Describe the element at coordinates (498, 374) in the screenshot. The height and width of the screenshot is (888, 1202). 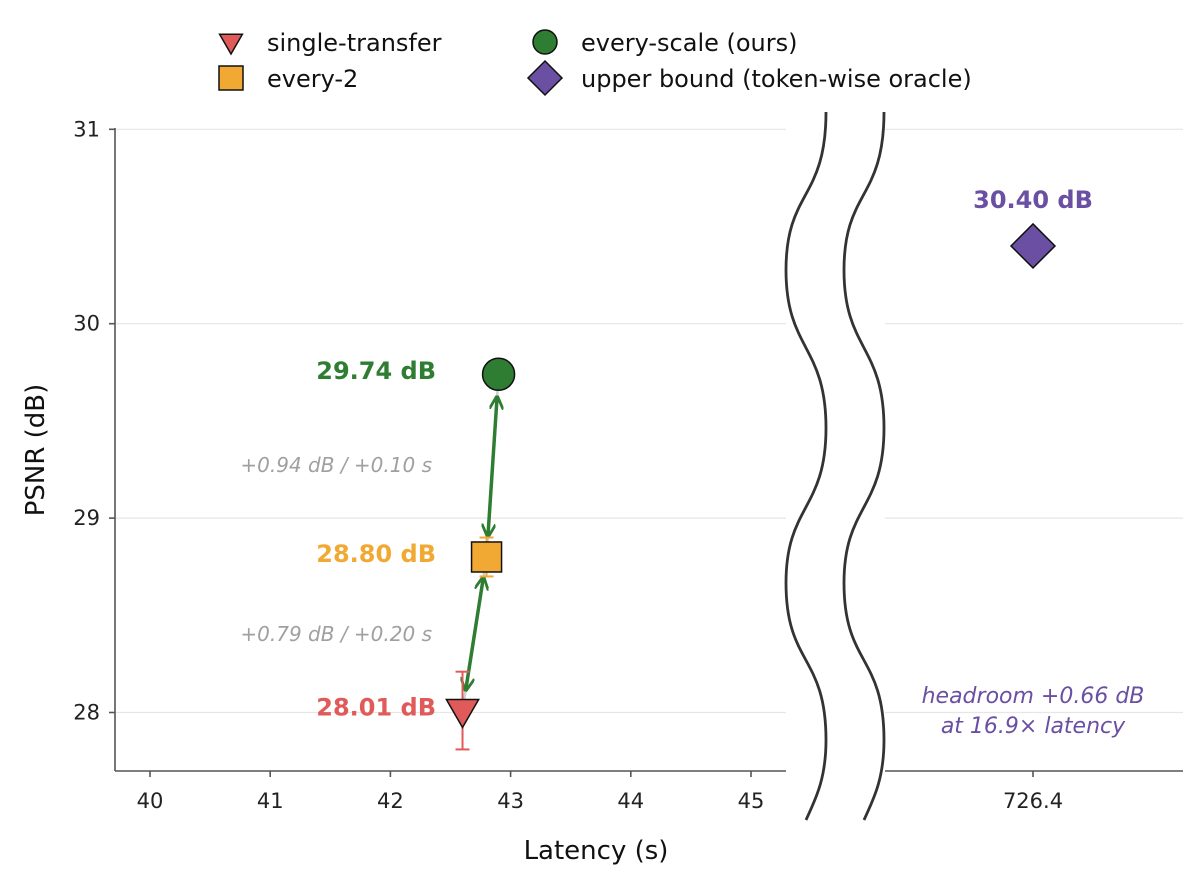
I see `marker-circle` at that location.